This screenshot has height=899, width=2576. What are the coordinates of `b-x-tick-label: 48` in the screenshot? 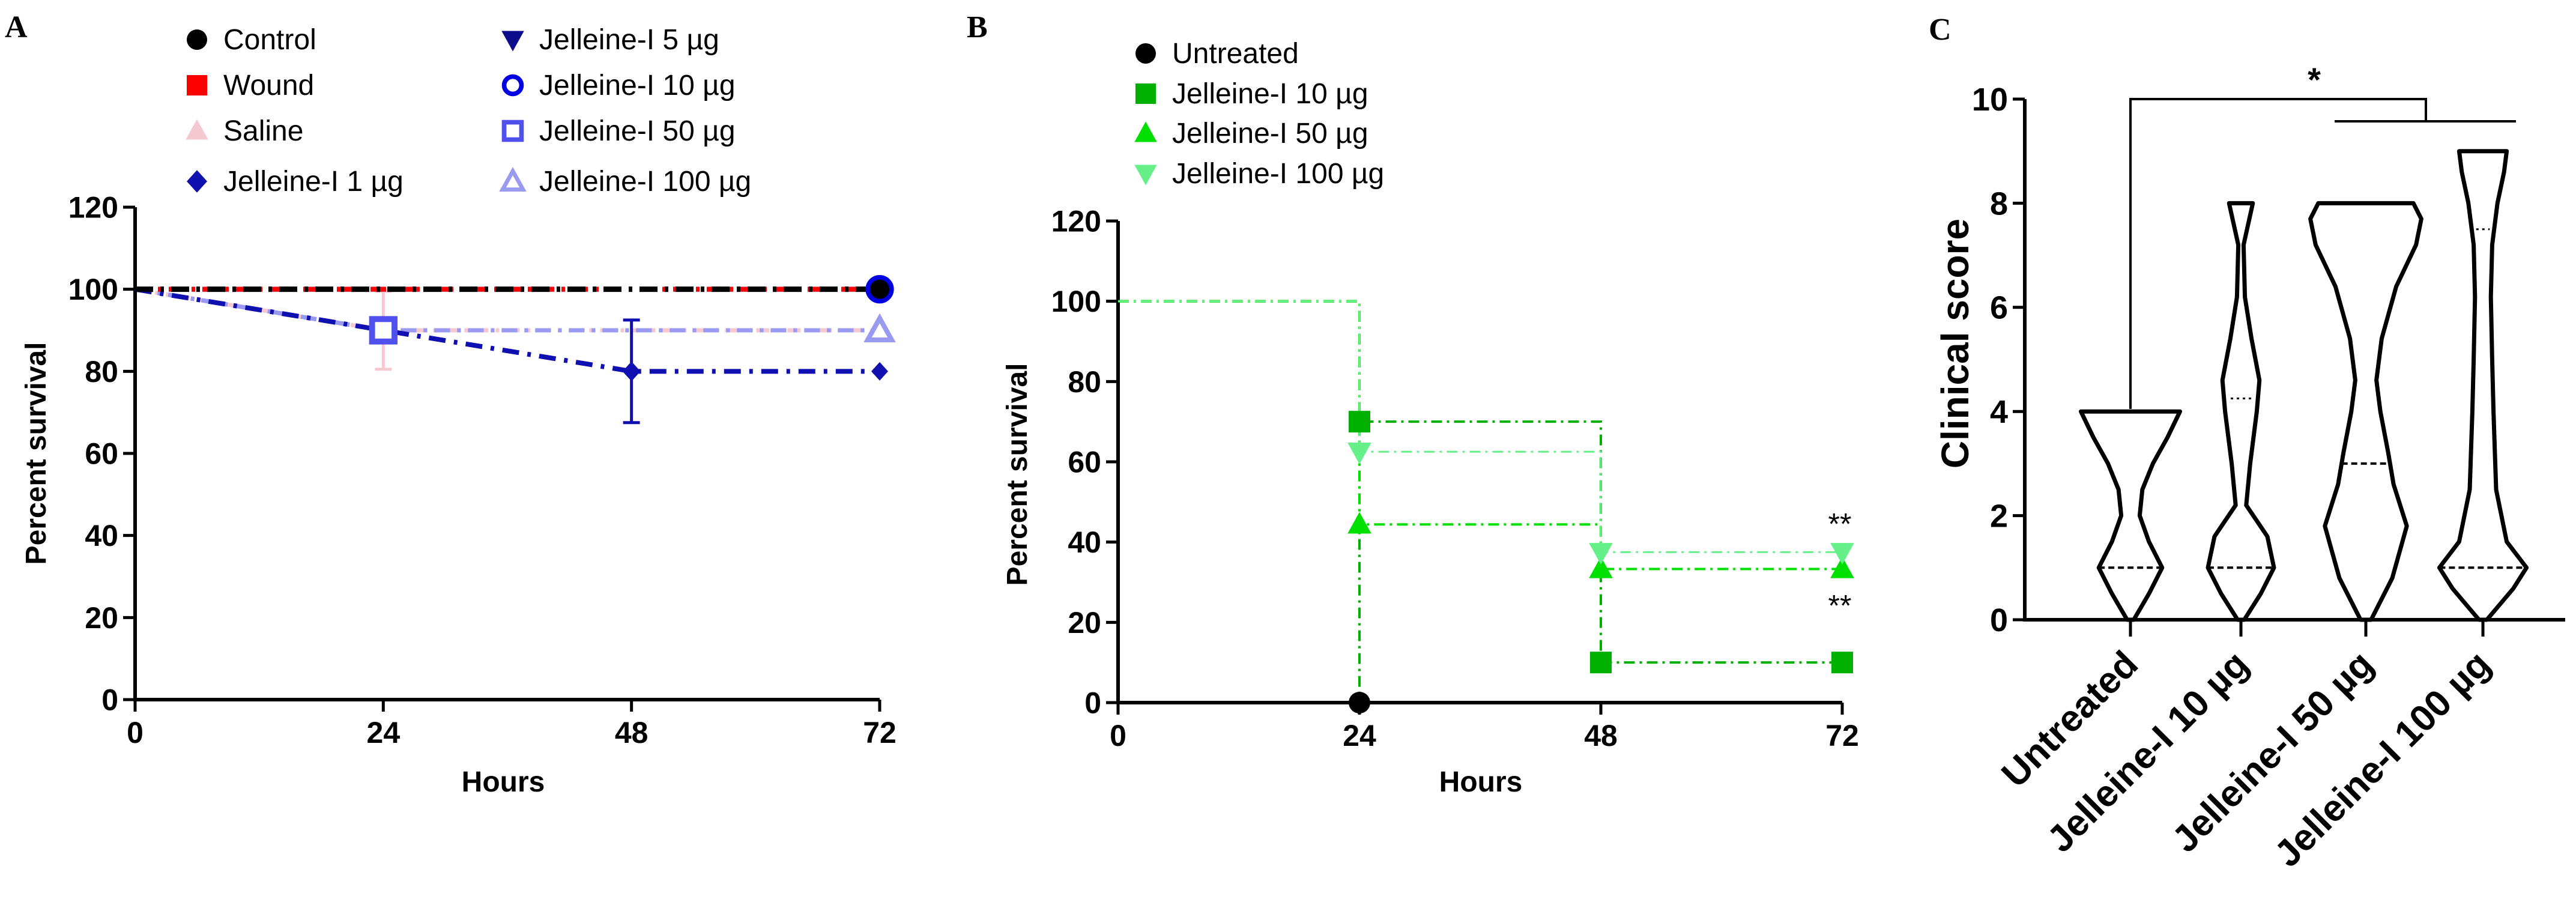 It's located at (1601, 735).